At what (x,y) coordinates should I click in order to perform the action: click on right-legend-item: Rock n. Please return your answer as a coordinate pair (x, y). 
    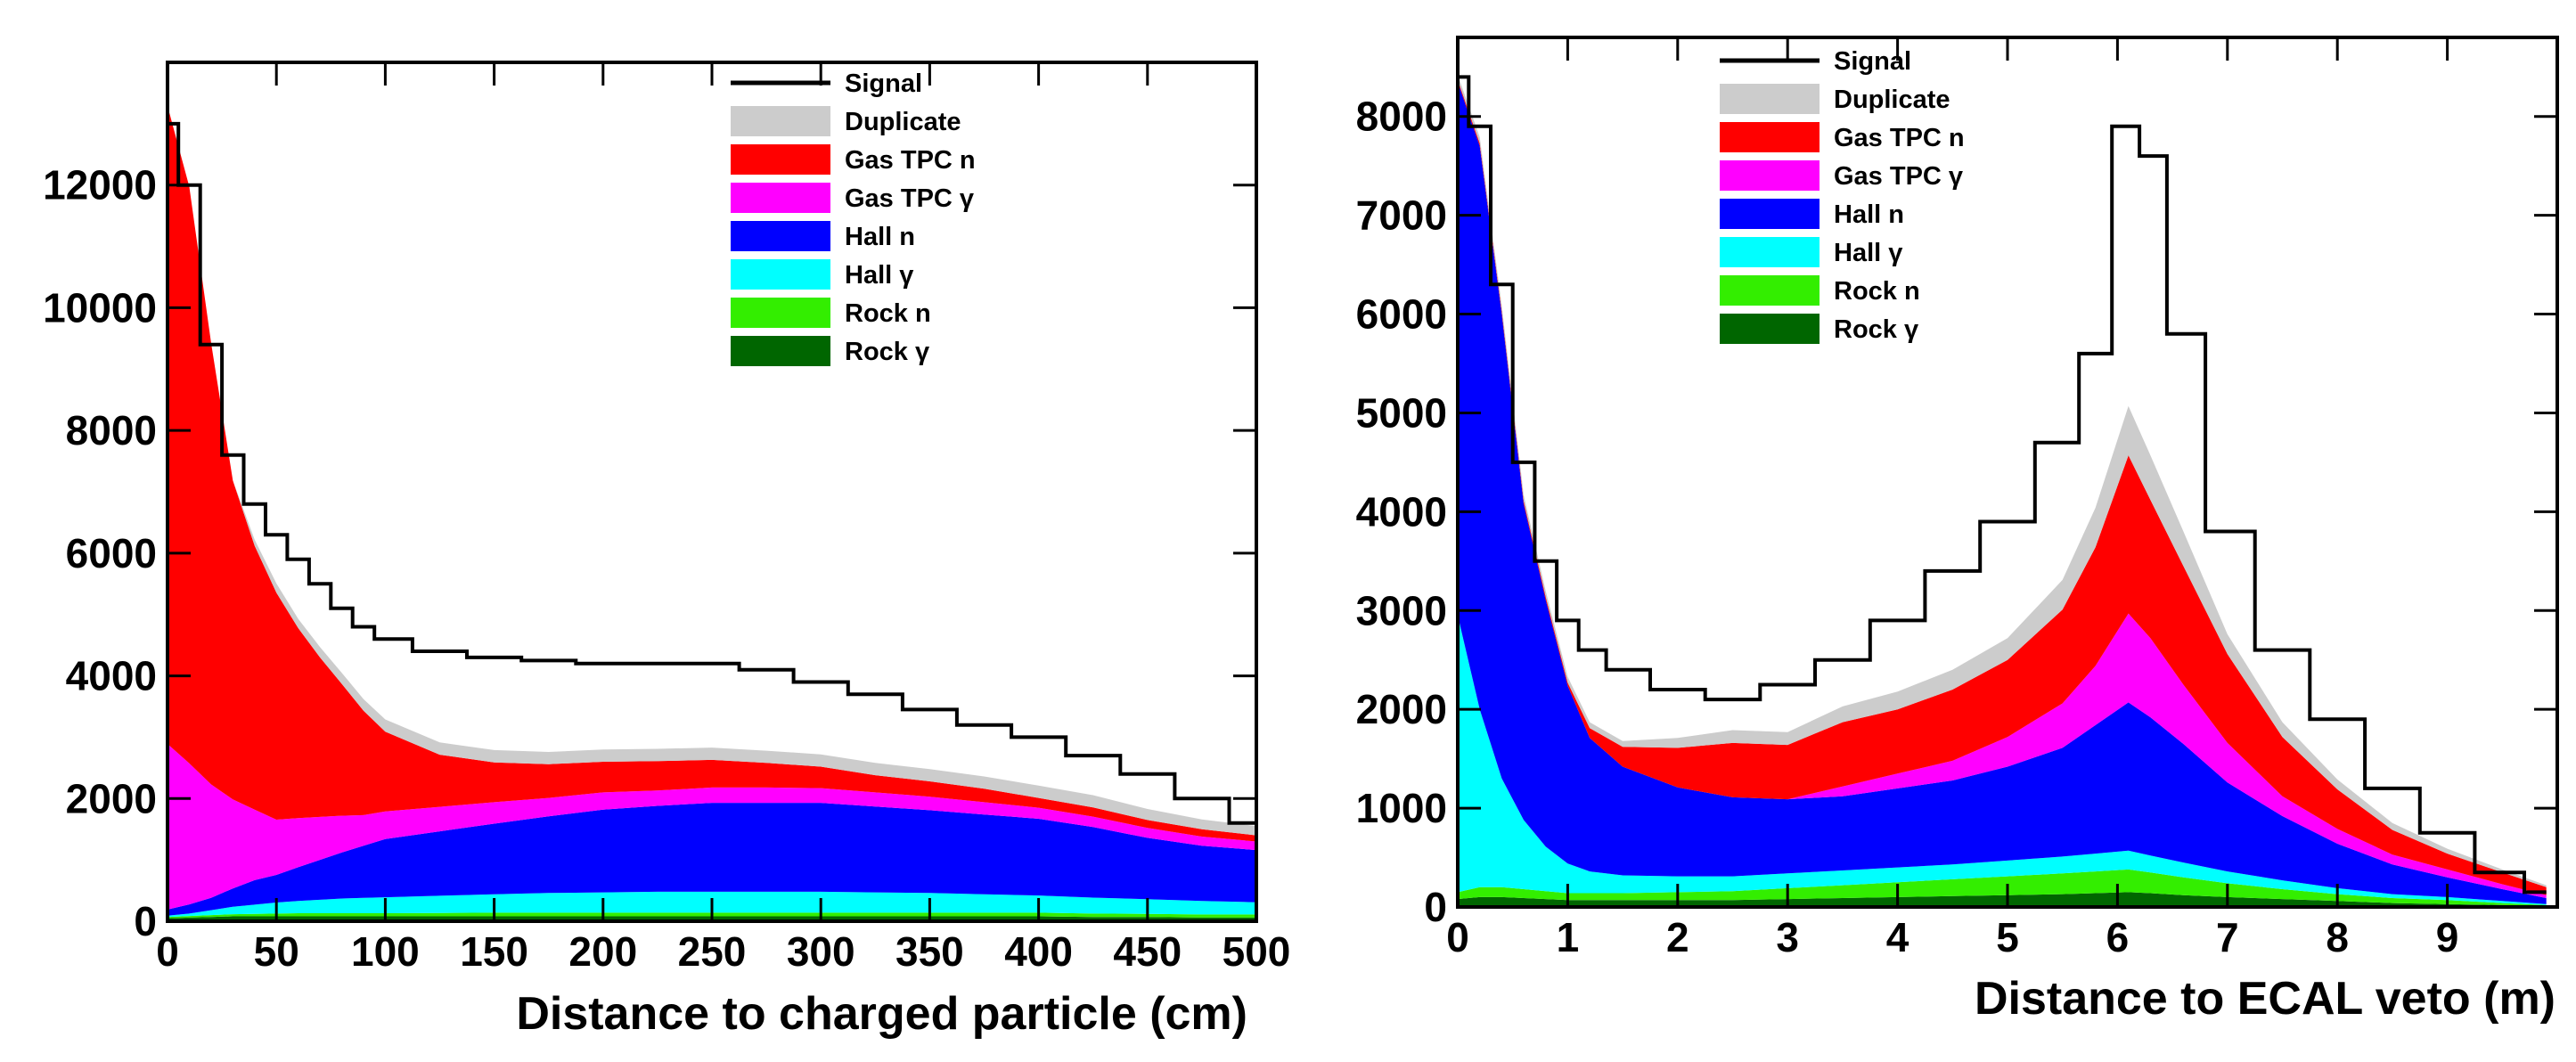
    Looking at the image, I should click on (1820, 290).